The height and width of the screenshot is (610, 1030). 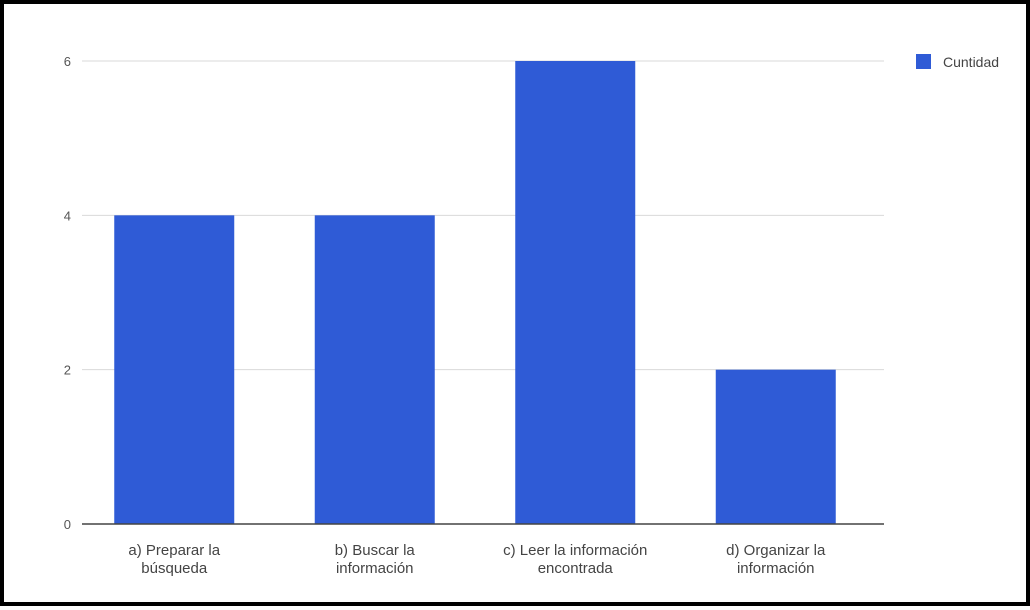 What do you see at coordinates (575, 550) in the screenshot?
I see `x-category-label: c) Leer la información` at bounding box center [575, 550].